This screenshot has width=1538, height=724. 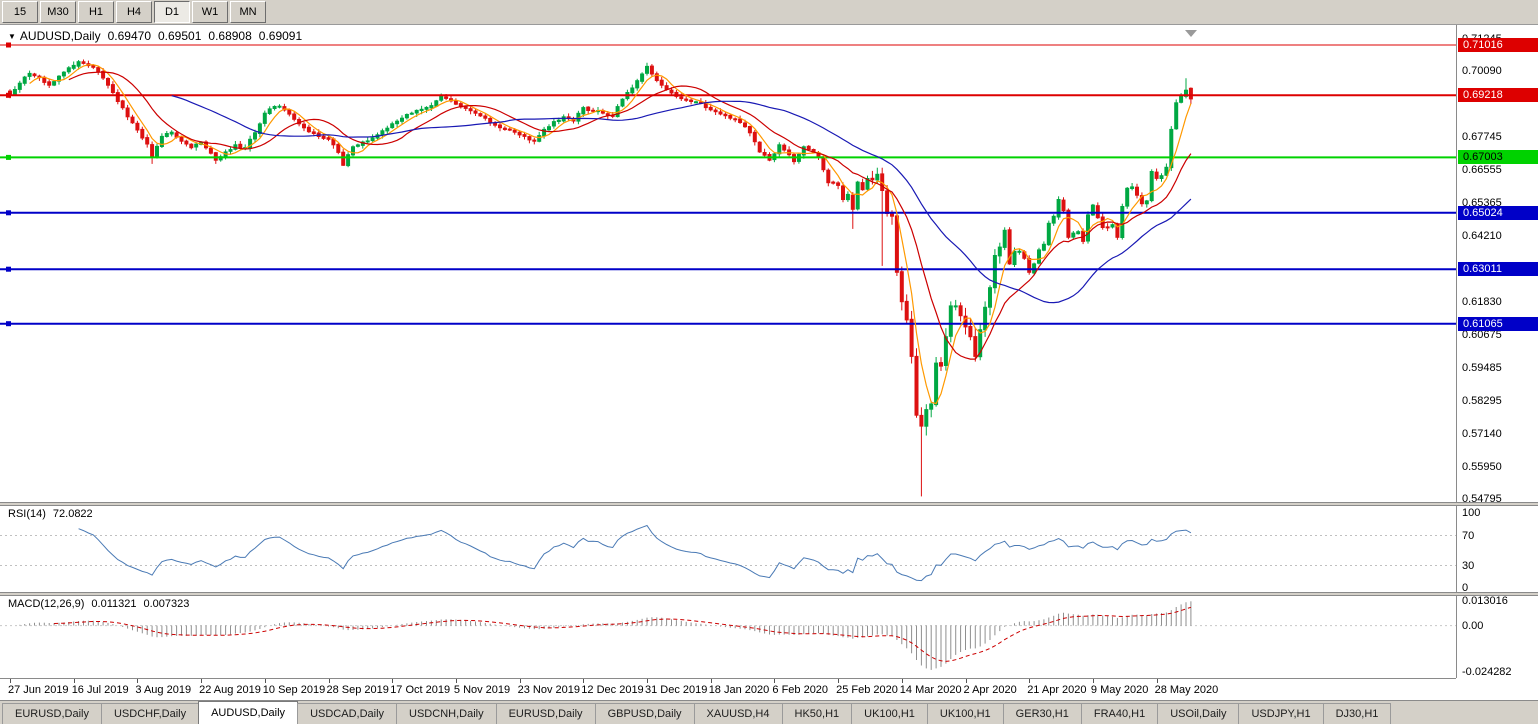 What do you see at coordinates (150, 713) in the screenshot?
I see `chart-tab-usdchf-daily: USDCHF,Daily` at bounding box center [150, 713].